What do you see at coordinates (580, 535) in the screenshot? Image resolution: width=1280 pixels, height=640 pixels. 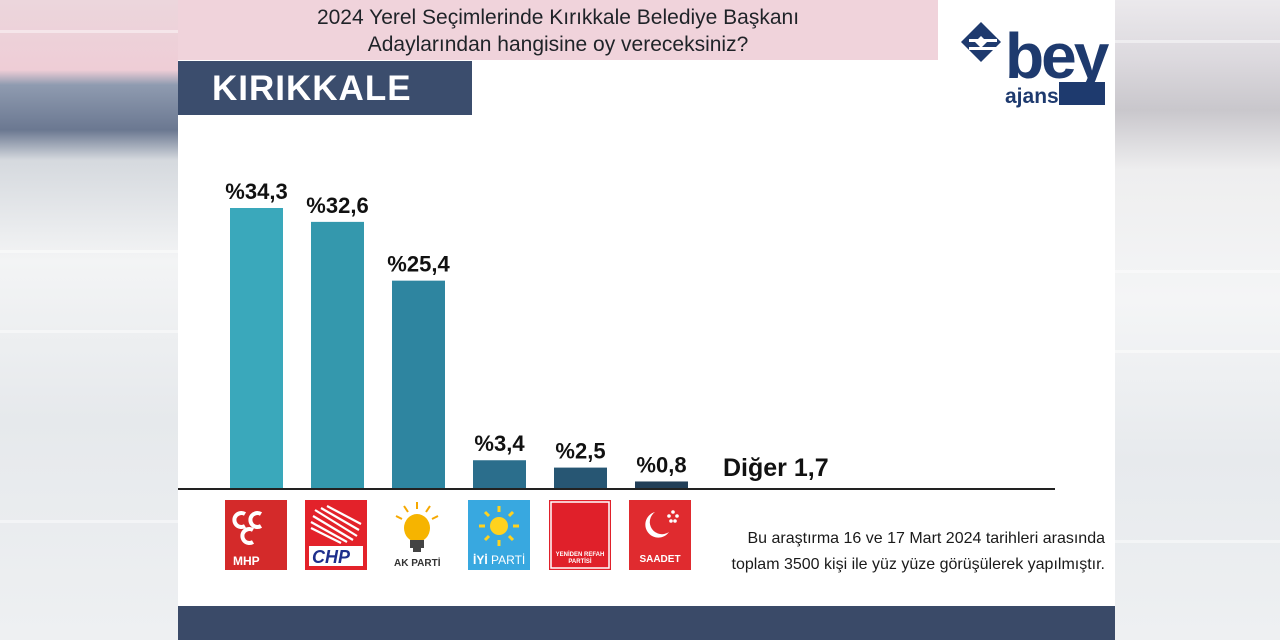 I see `logo-yeniden-refah: YENİDEN REFAH PARTİSİ` at bounding box center [580, 535].